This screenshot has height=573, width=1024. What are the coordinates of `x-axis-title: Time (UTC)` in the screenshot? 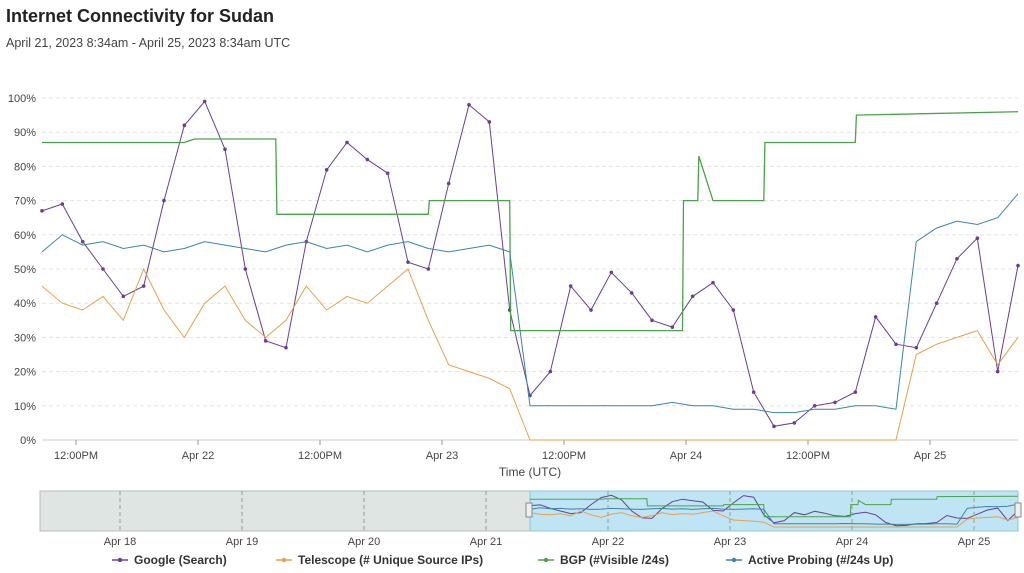 It's located at (530, 472).